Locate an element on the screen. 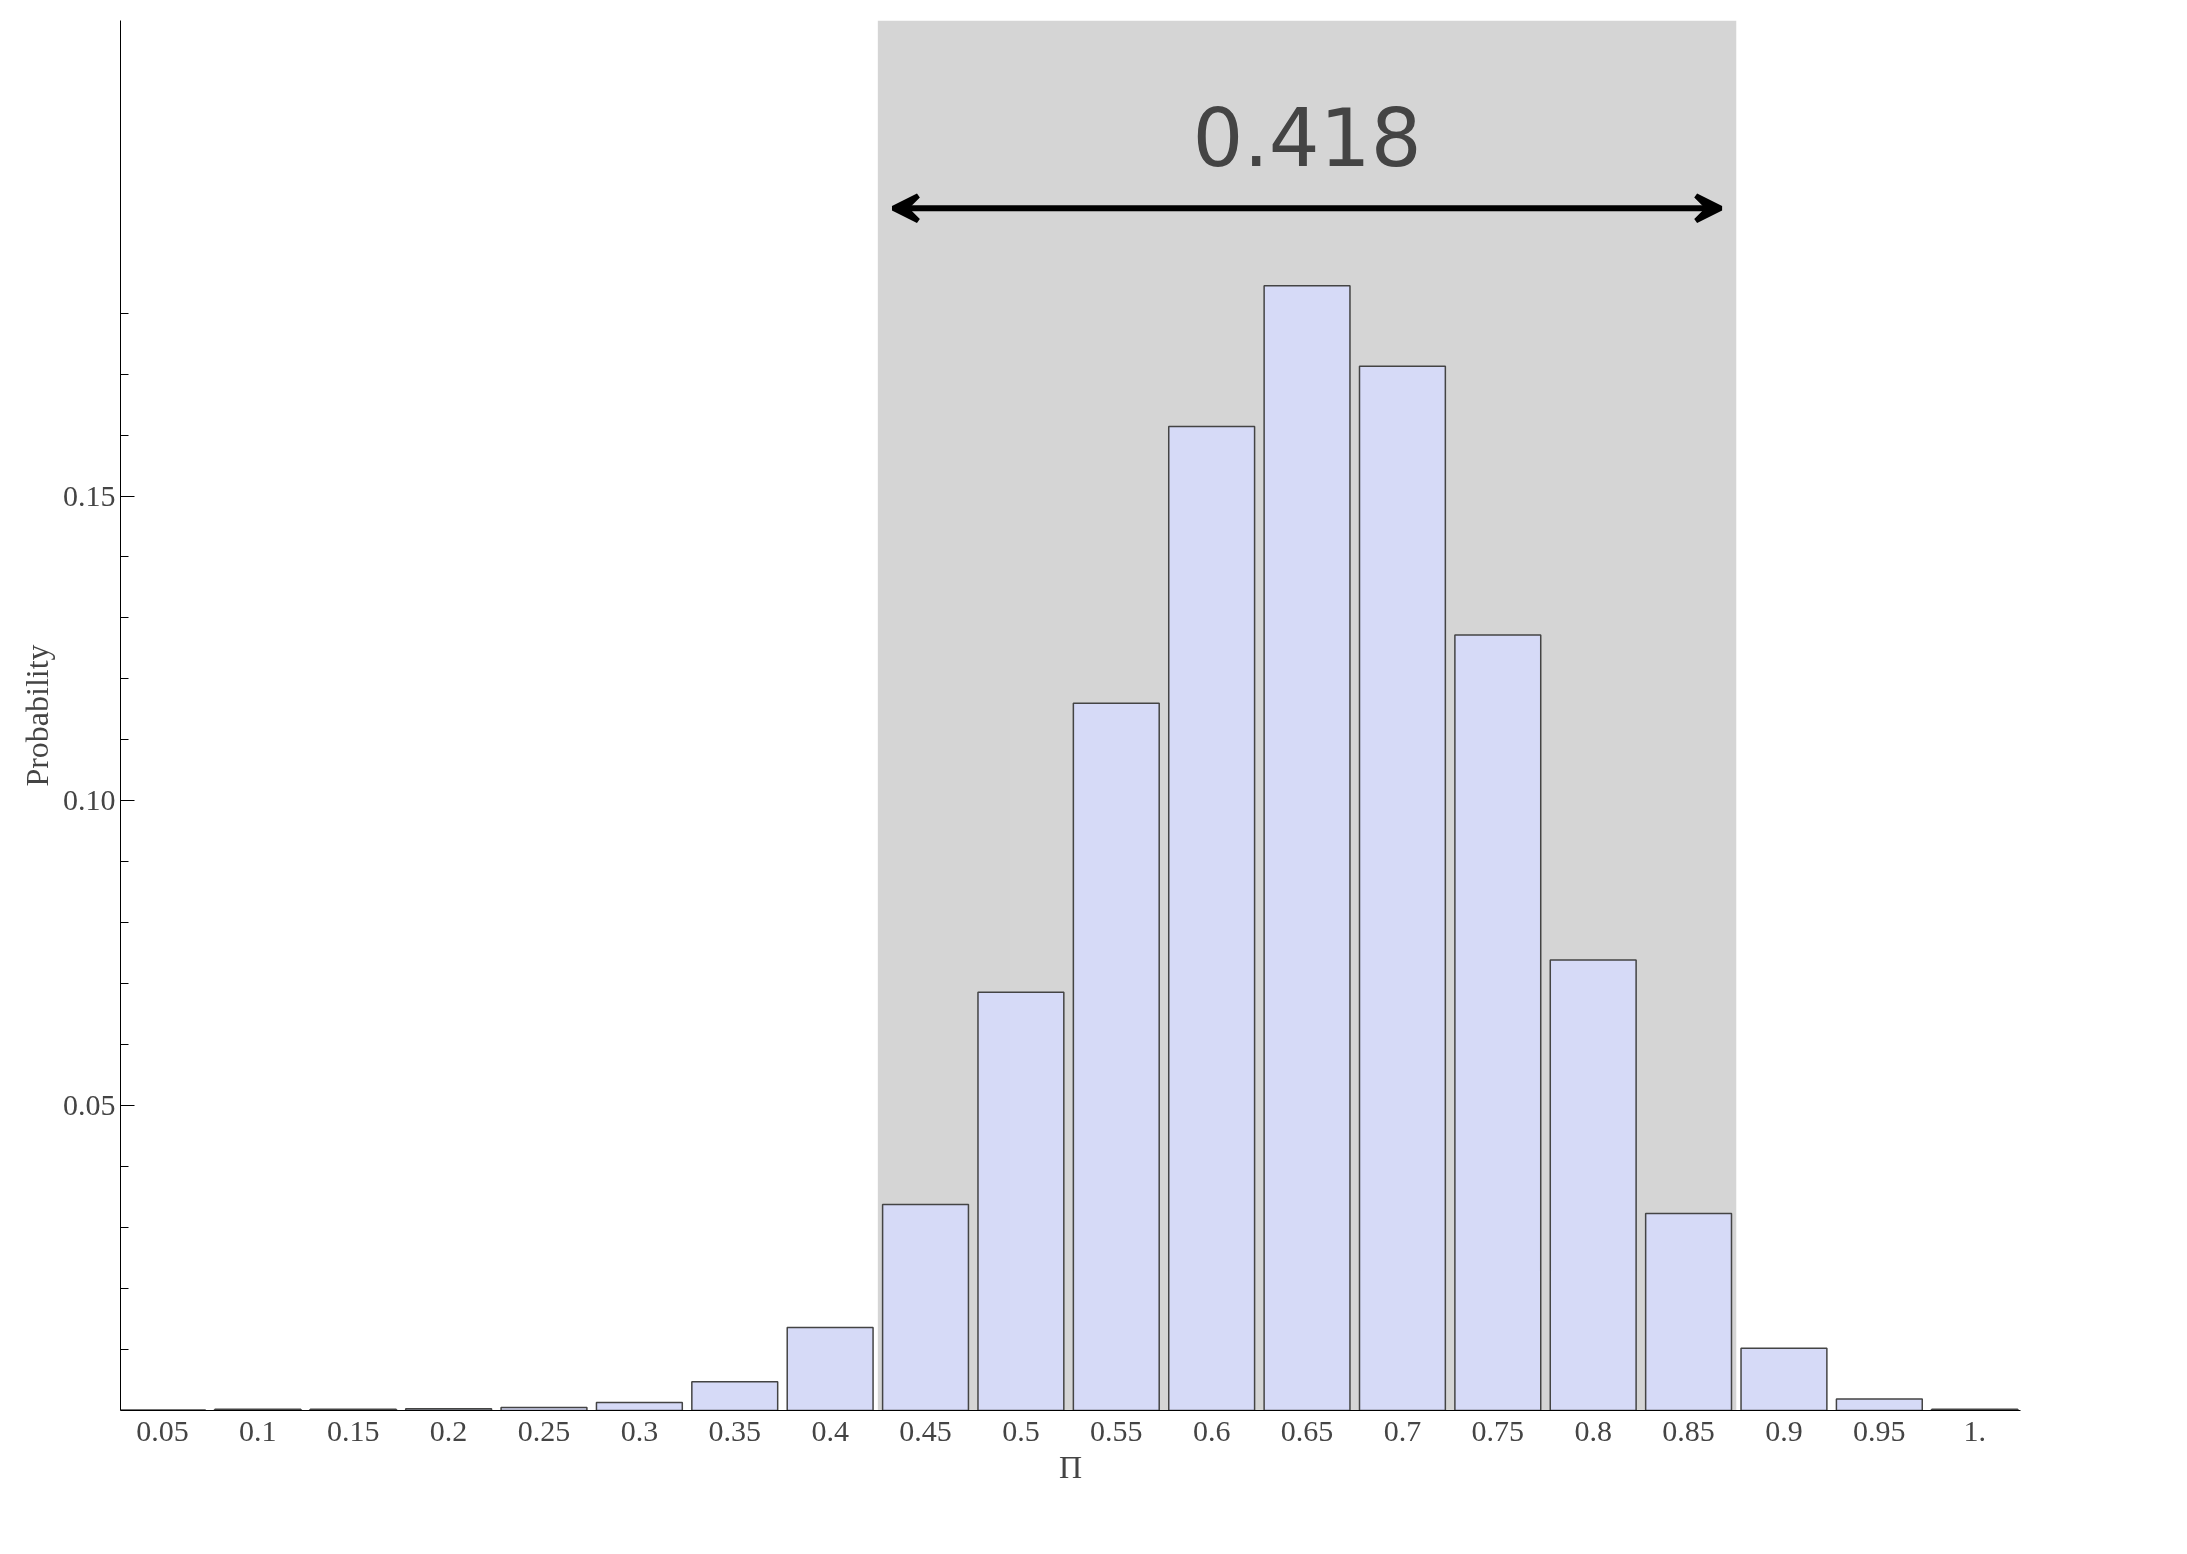 This screenshot has width=2187, height=1554. x-tick-label: 0.85 is located at coordinates (1688, 1430).